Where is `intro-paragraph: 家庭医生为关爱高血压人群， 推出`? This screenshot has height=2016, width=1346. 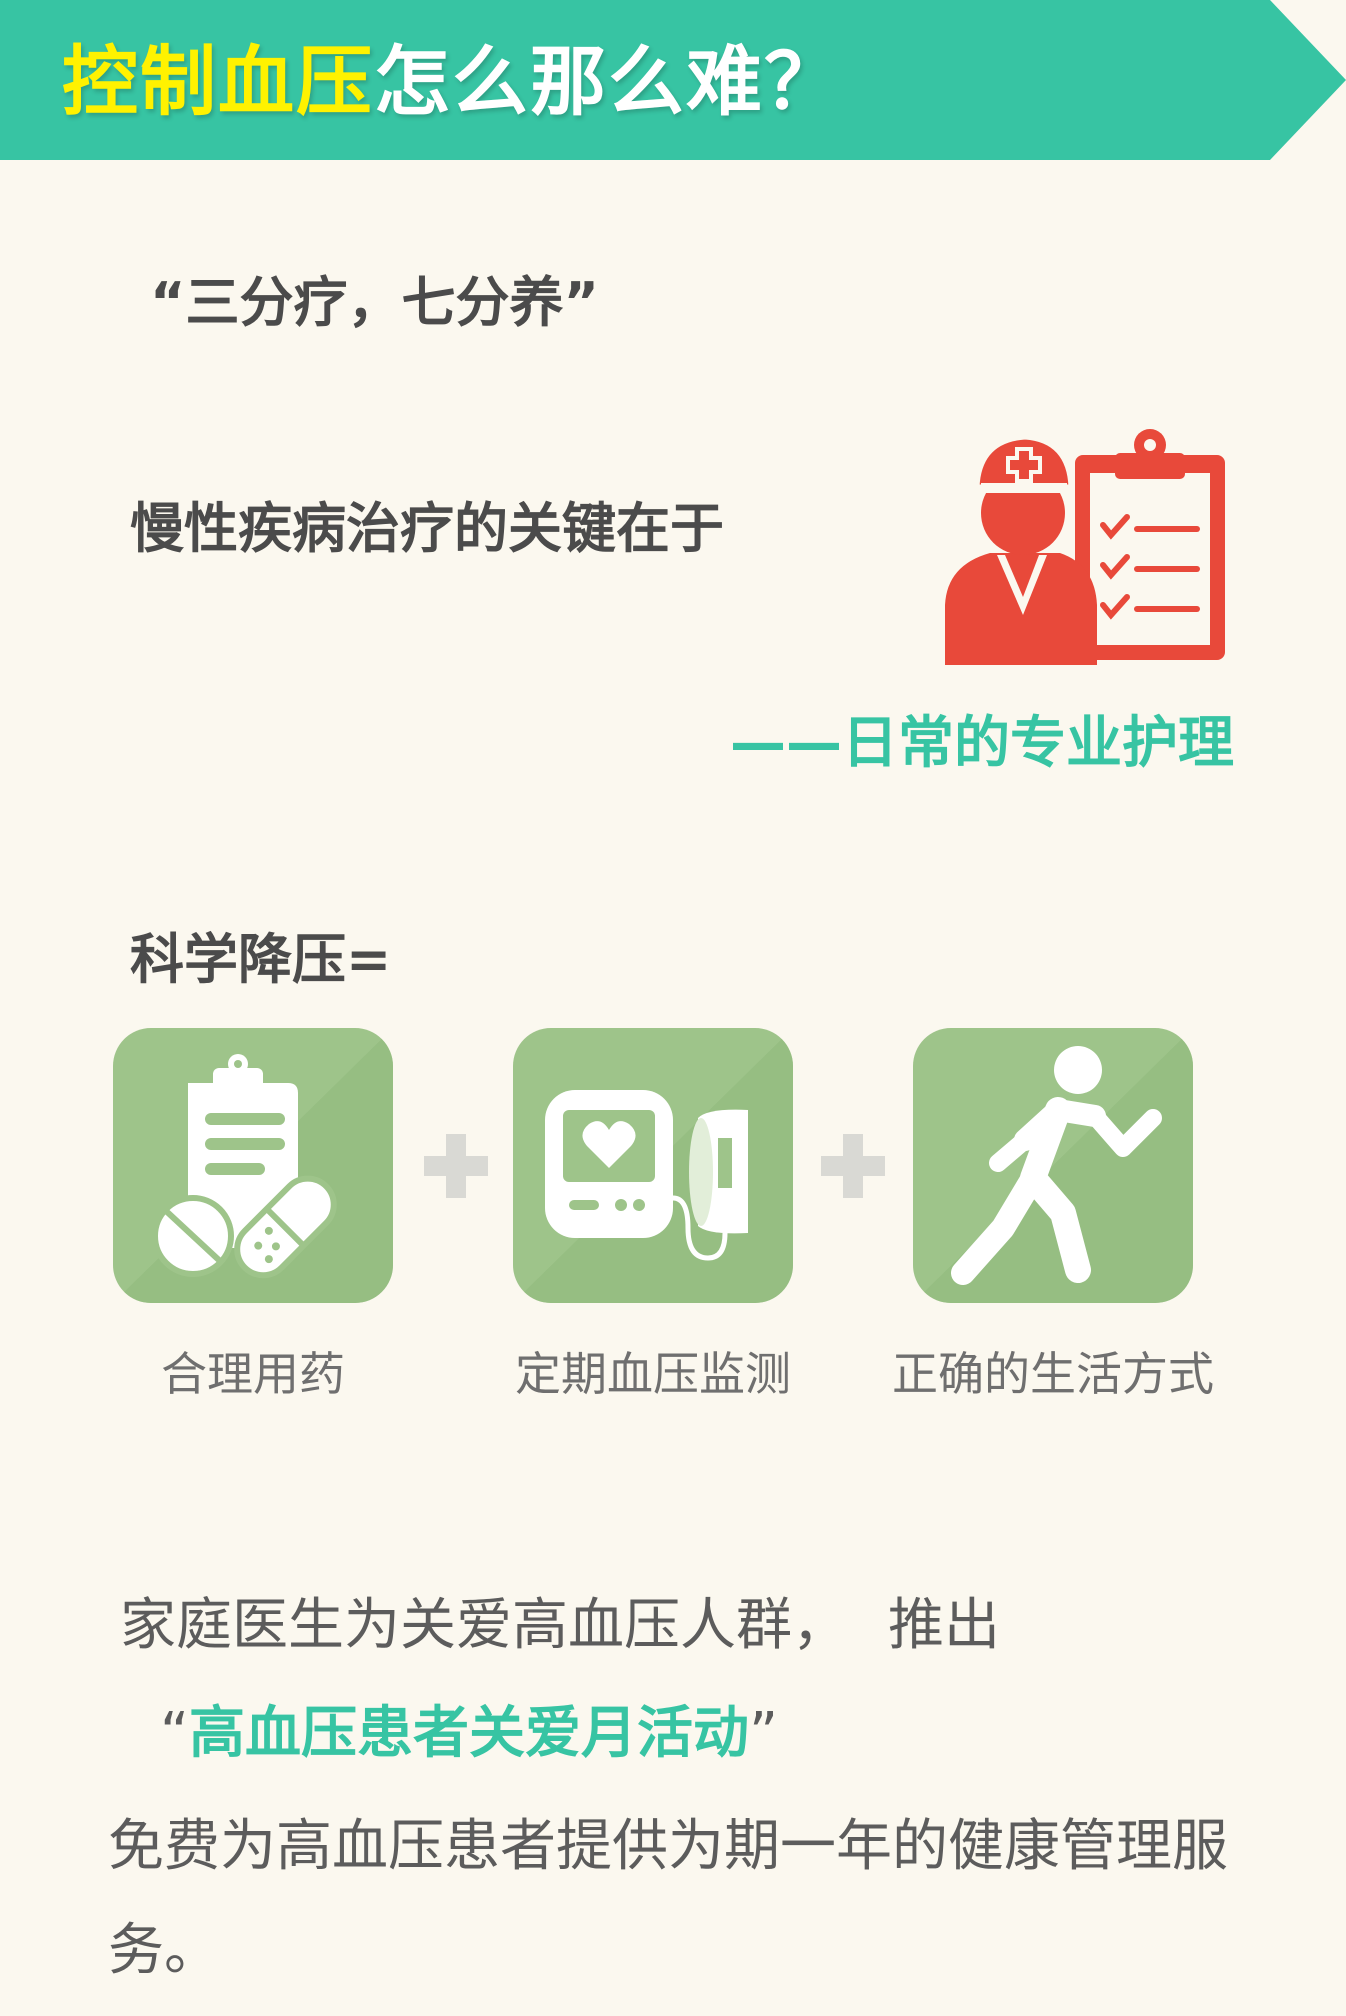 intro-paragraph: 家庭医生为关爱高血压人群， 推出 is located at coordinates (560, 1620).